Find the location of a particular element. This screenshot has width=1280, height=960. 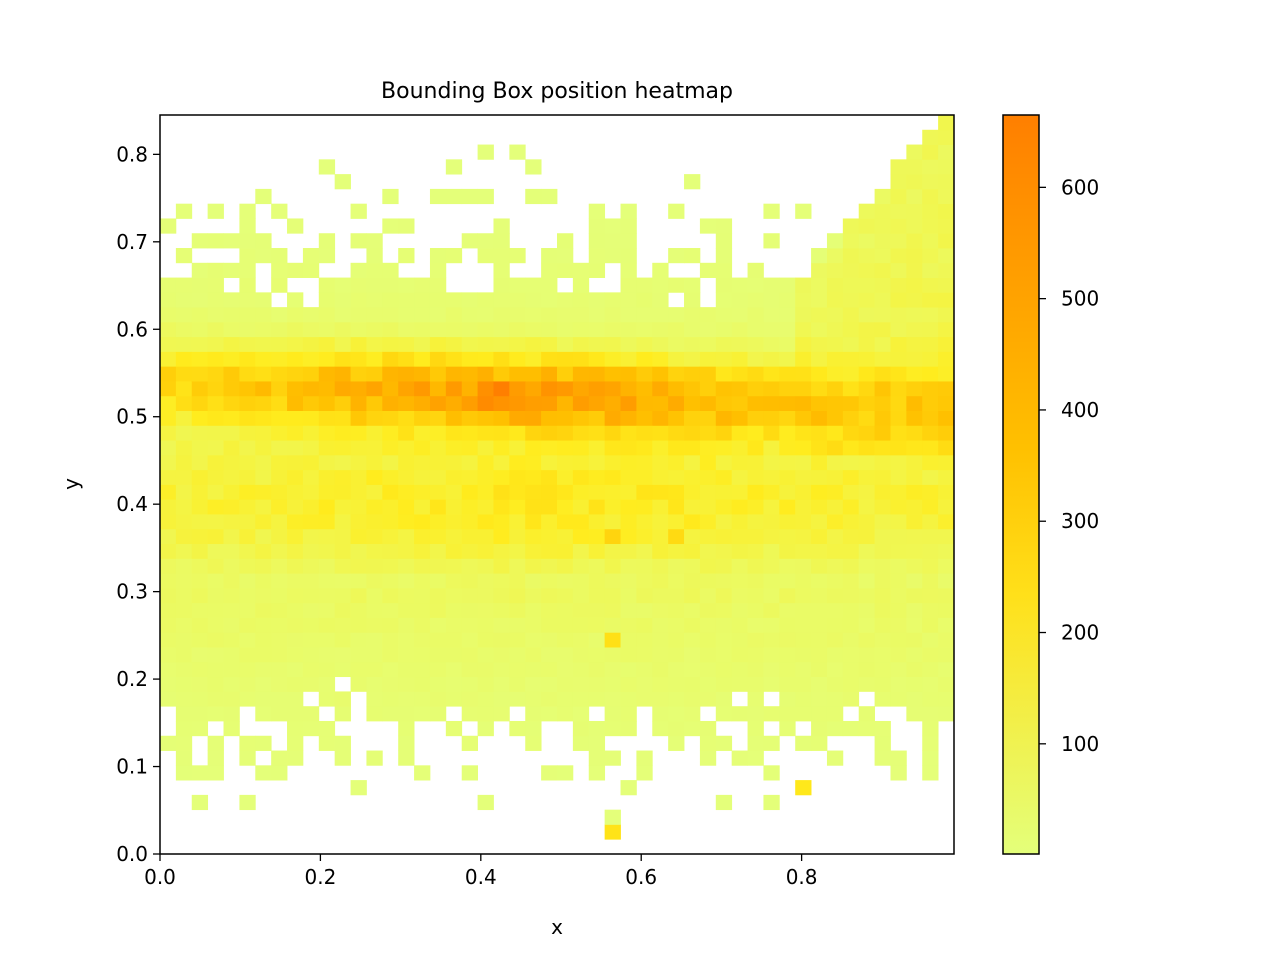

colorbar-tick-label: 200 is located at coordinates (1080, 633).